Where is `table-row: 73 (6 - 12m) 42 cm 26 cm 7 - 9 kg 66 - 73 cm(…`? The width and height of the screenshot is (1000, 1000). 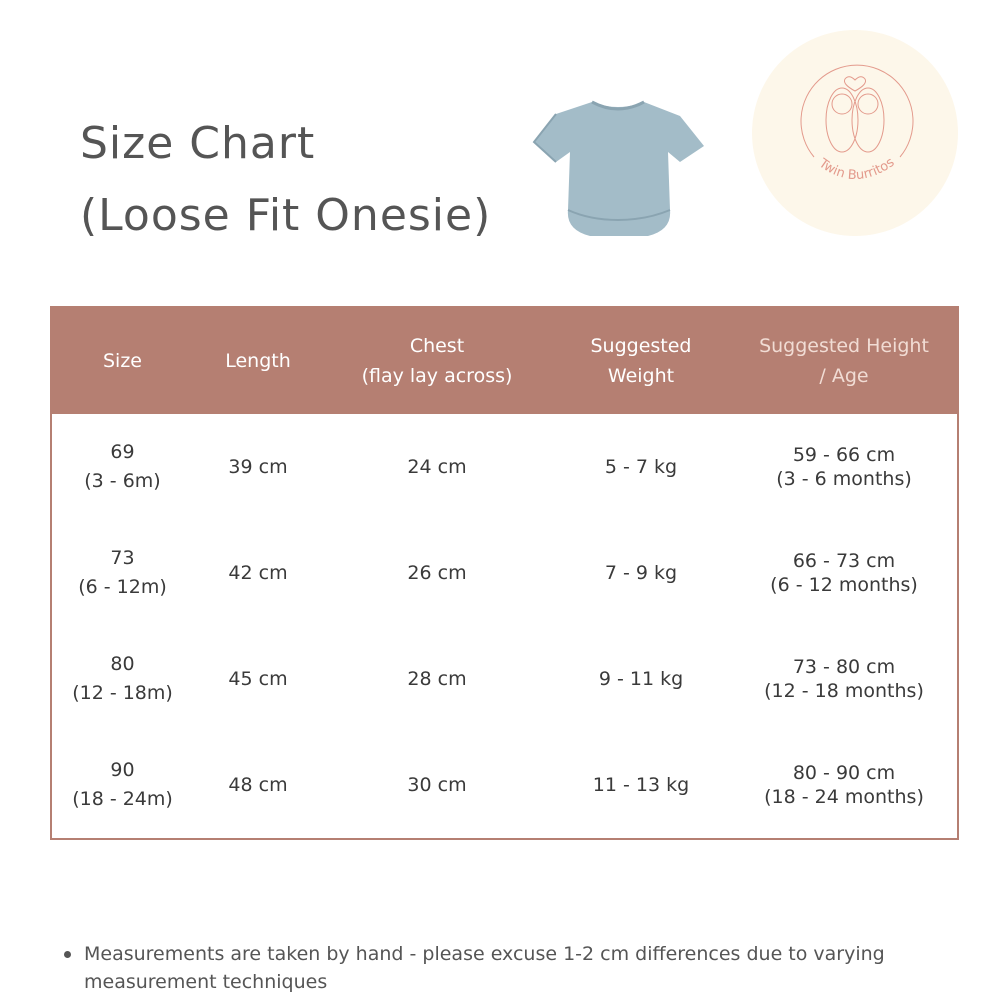
table-row: 73 (6 - 12m) 42 cm 26 cm 7 - 9 kg 66 - 73 cm(… is located at coordinates (504, 573).